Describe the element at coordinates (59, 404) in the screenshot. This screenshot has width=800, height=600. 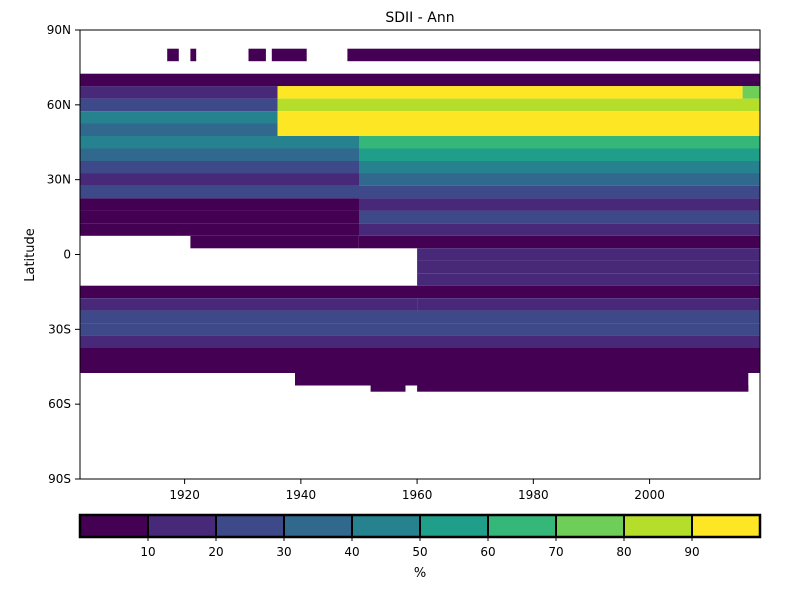
I see `y-tick-label: 60S` at that location.